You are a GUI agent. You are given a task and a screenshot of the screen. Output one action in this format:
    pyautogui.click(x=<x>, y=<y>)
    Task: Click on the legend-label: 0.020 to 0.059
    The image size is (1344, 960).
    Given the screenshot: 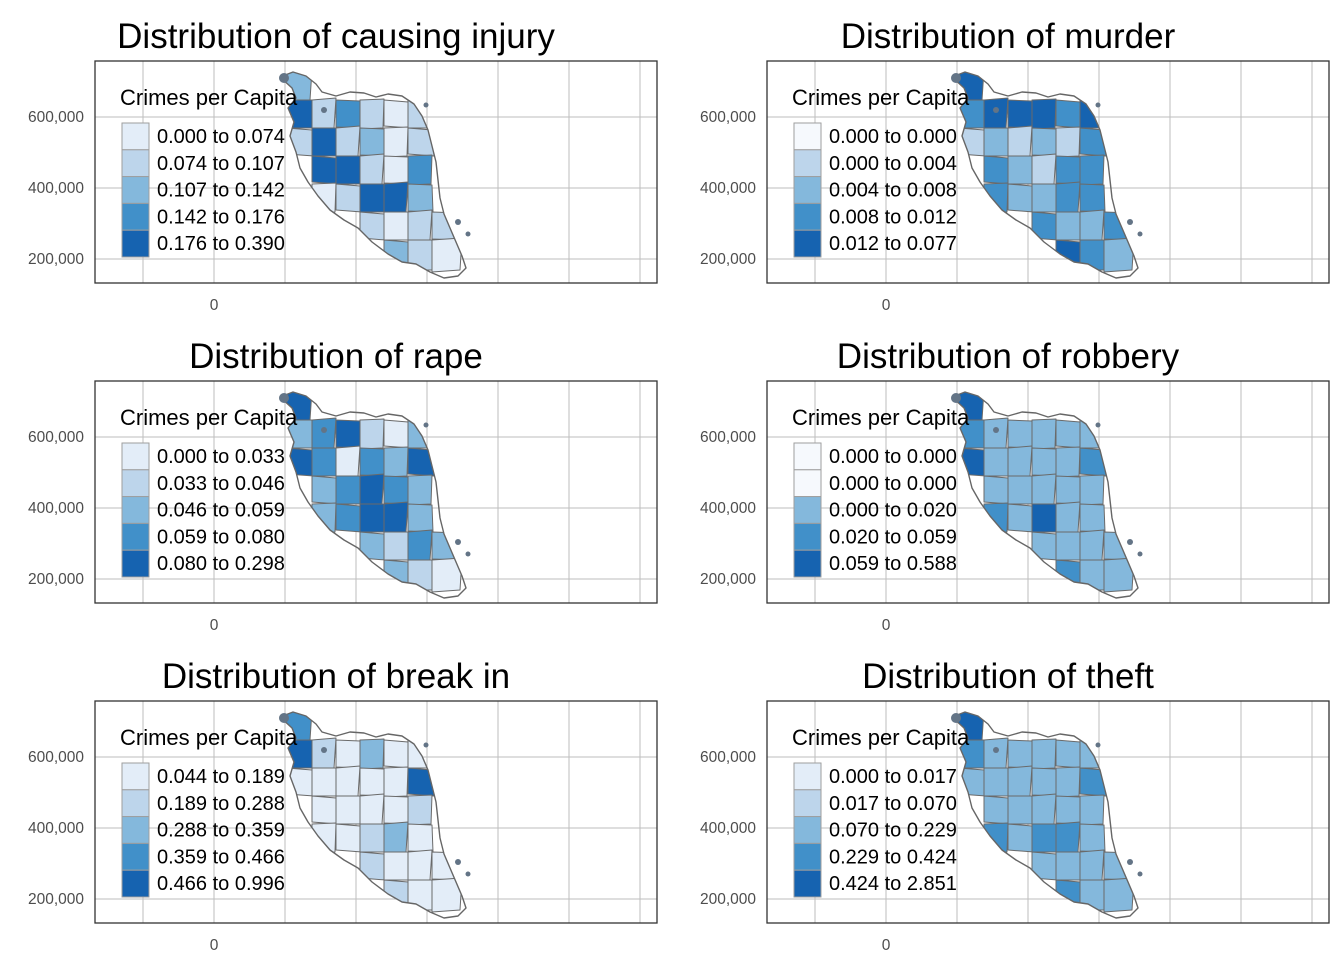 What is the action you would take?
    pyautogui.click(x=893, y=537)
    